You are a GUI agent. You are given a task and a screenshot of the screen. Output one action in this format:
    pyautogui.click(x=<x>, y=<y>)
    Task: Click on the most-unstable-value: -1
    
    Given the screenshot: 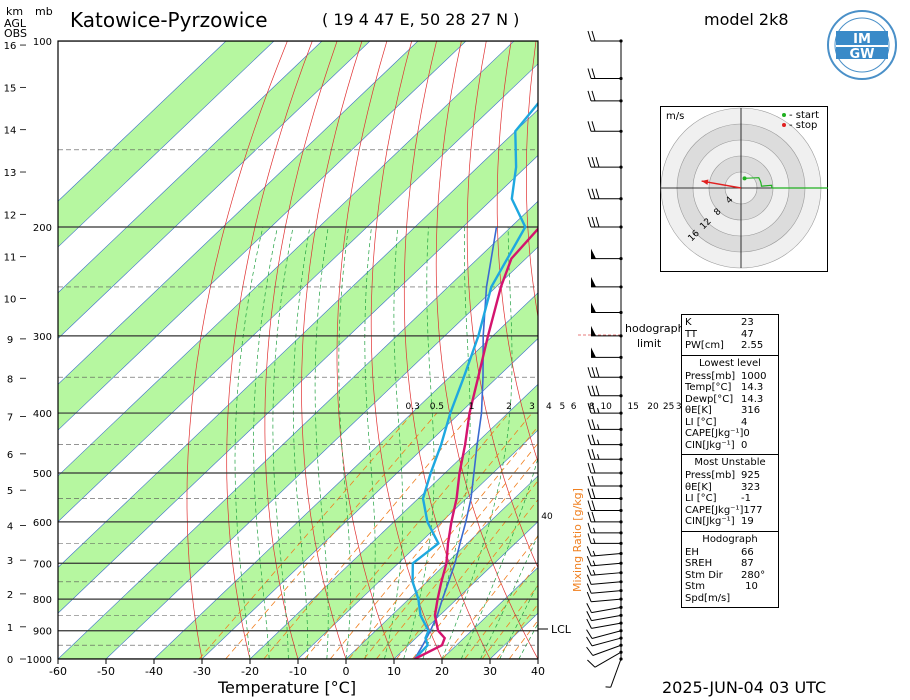 What is the action you would take?
    pyautogui.click(x=746, y=498)
    